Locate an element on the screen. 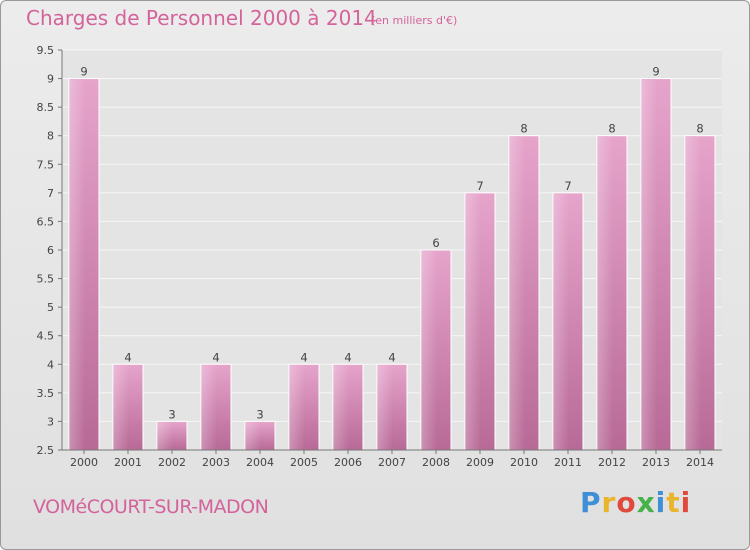  y-tick-label: 9.5 is located at coordinates (46, 50).